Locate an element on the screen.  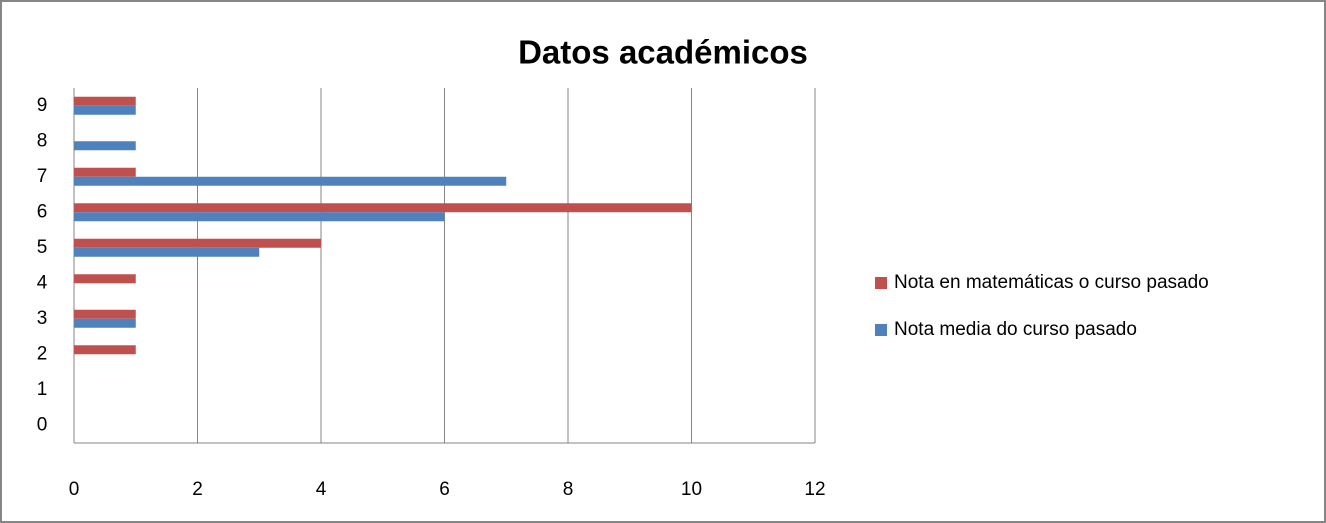
y-tick-label: 3 is located at coordinates (42, 318).